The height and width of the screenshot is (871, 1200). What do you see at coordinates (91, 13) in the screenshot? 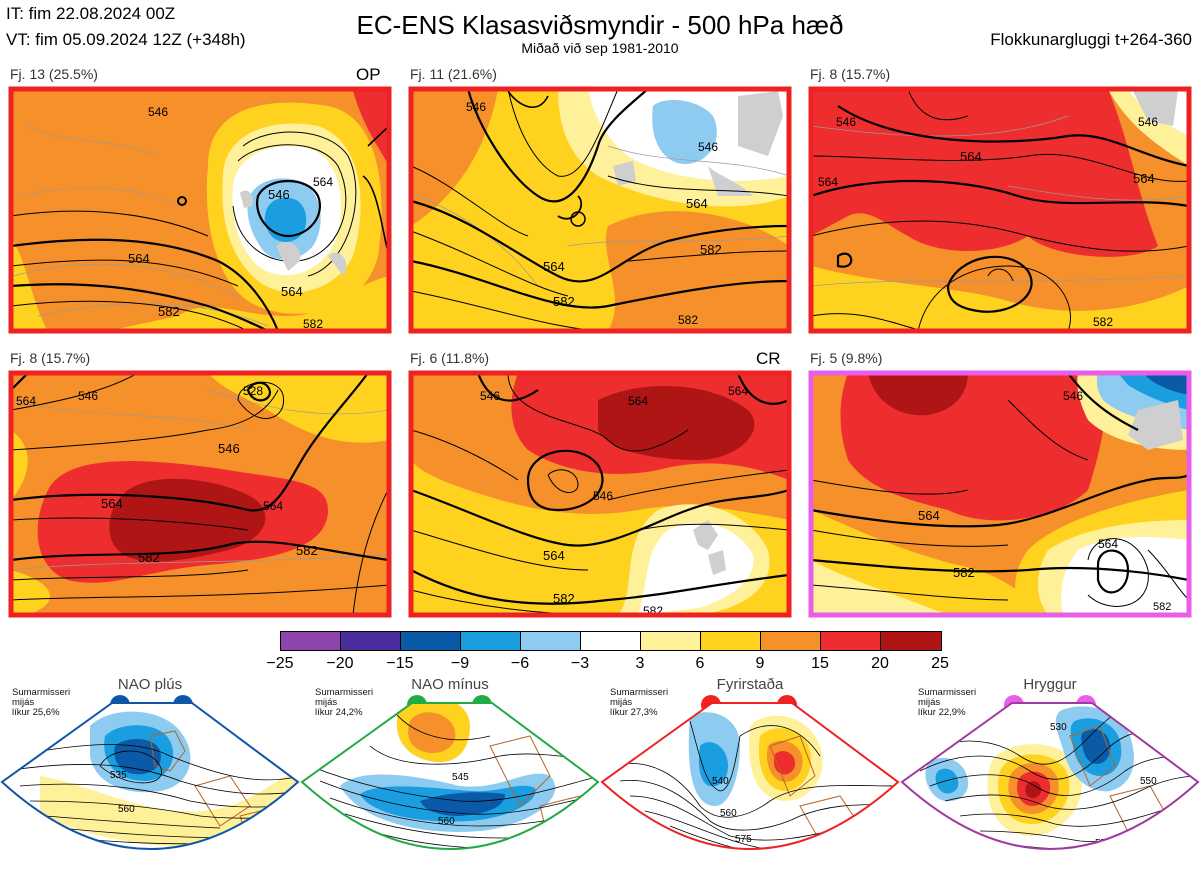
I see `initial-time: IT: fim 22.08.2024 00Z` at bounding box center [91, 13].